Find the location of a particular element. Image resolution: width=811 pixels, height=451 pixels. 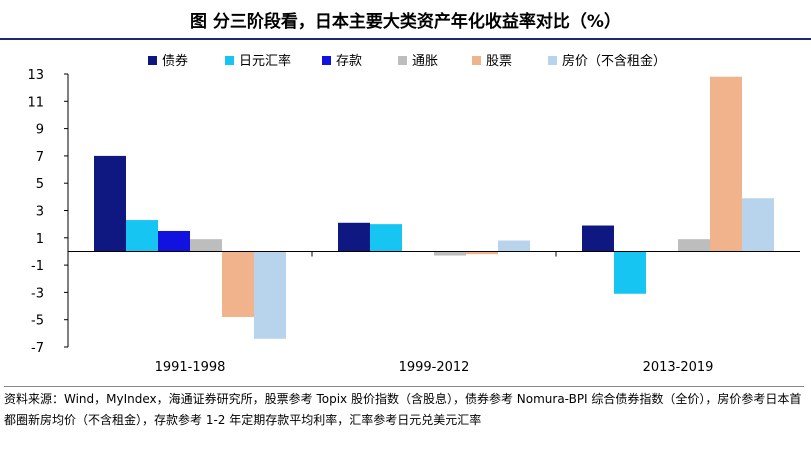

x-category-label-0: 1991-1998 is located at coordinates (190, 367).